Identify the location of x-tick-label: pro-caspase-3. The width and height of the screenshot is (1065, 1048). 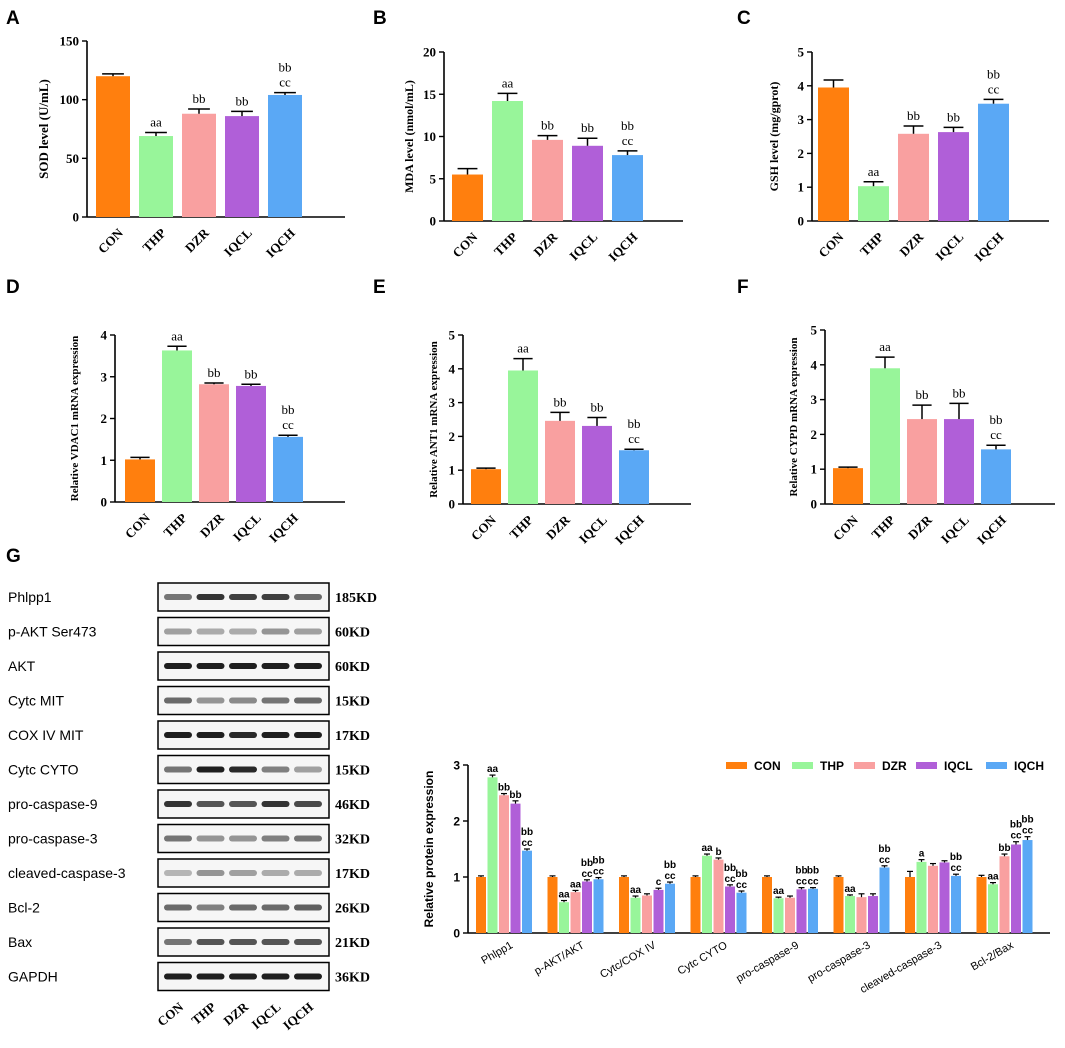
(839, 962).